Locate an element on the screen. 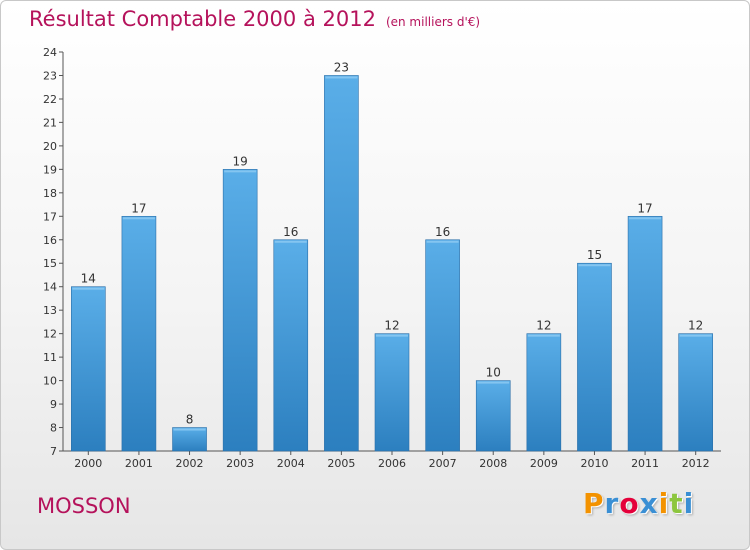 The image size is (750, 550). bar-2000 is located at coordinates (88, 369).